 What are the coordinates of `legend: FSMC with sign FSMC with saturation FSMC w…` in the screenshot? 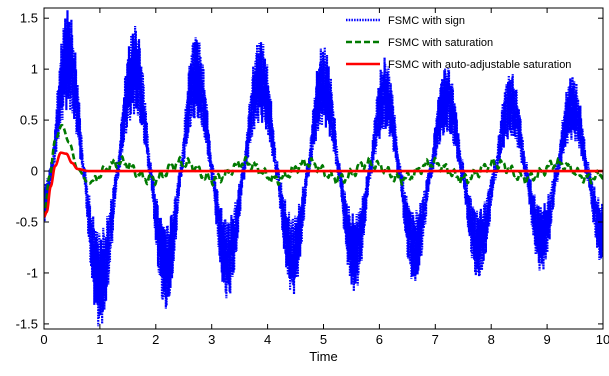 It's located at (458, 43).